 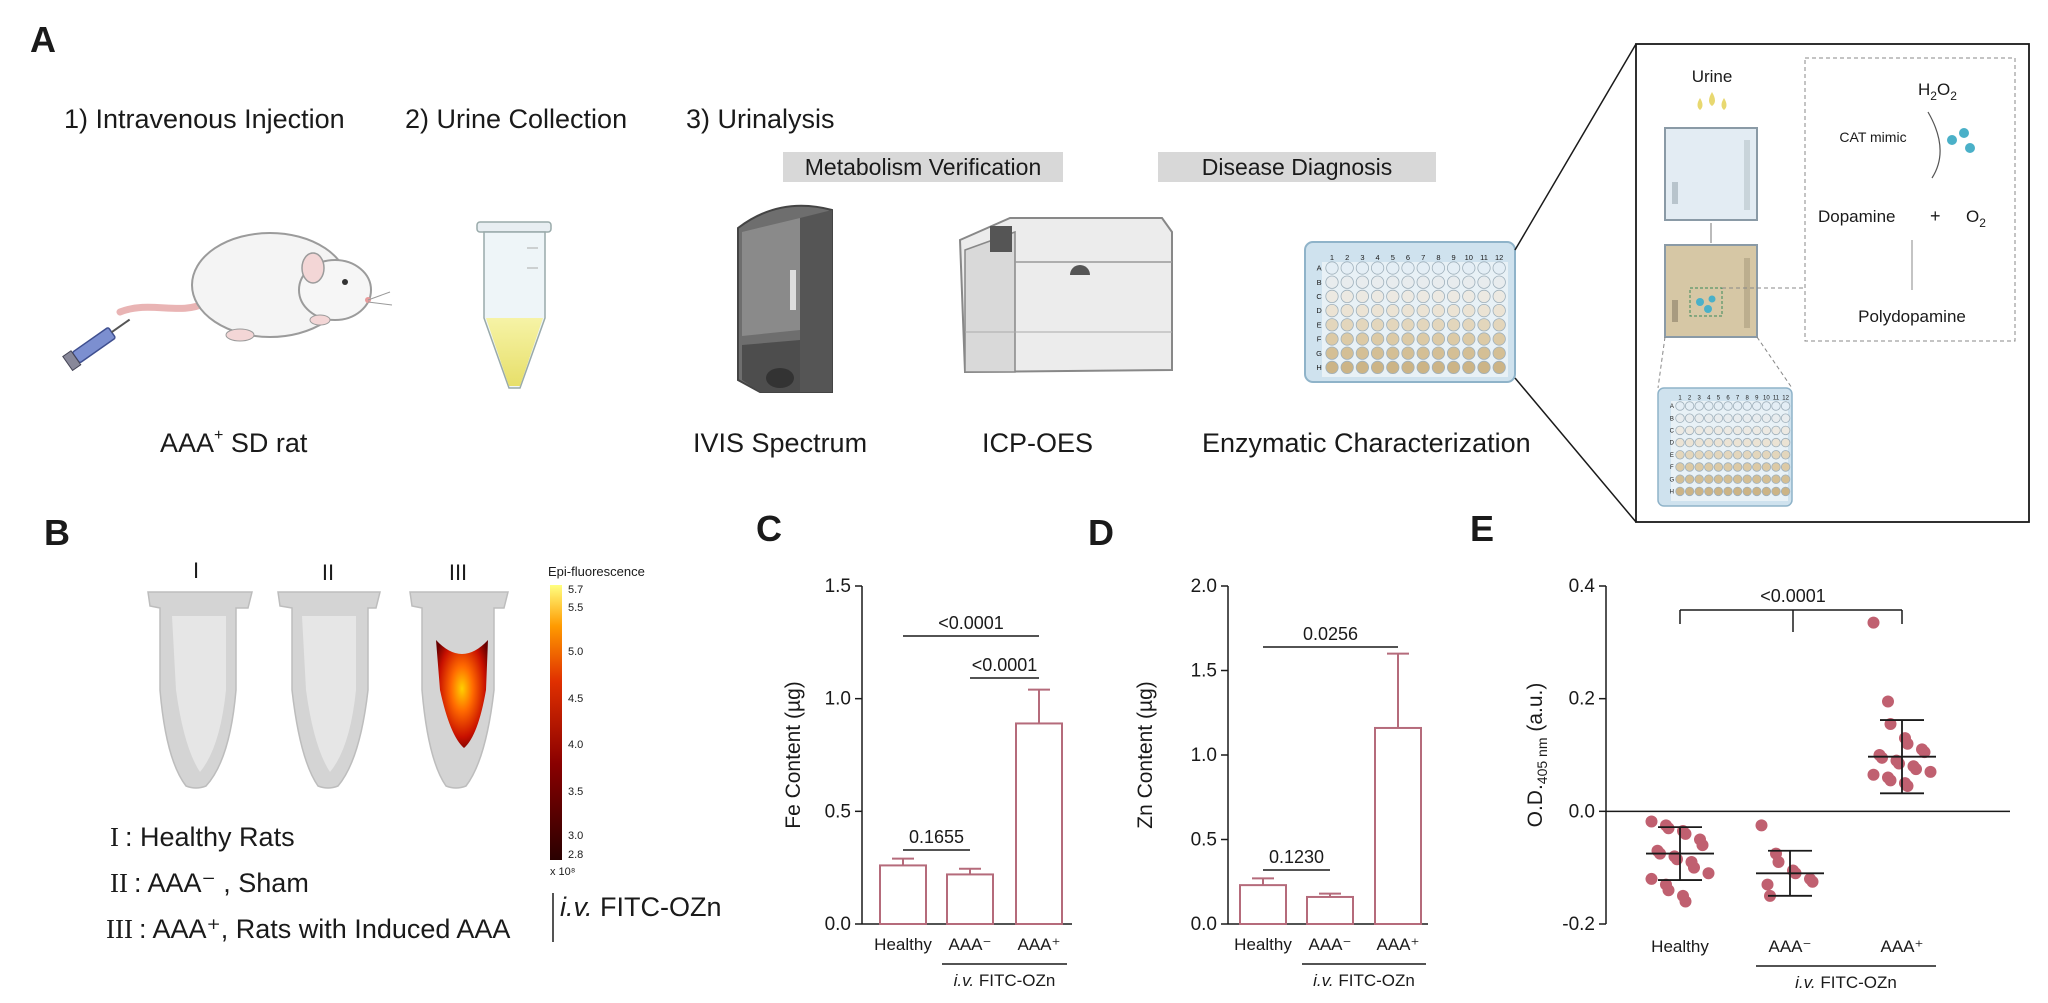 I want to click on plate-col-label: 12, so click(x=1785, y=398).